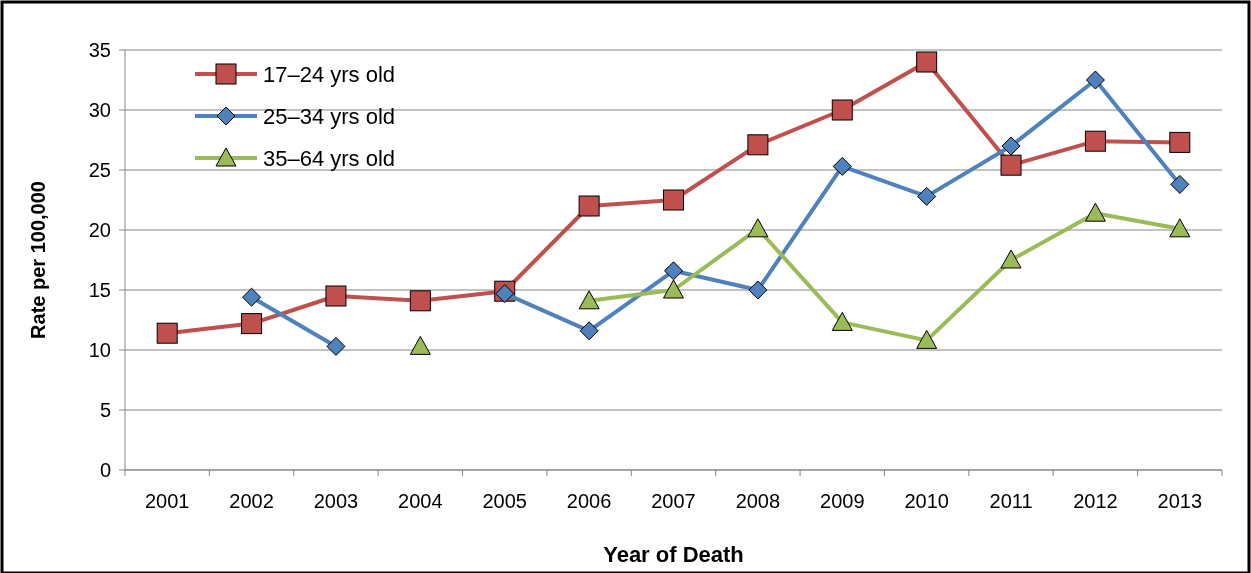 The height and width of the screenshot is (573, 1251). I want to click on y-tick-label: 25, so click(99, 170).